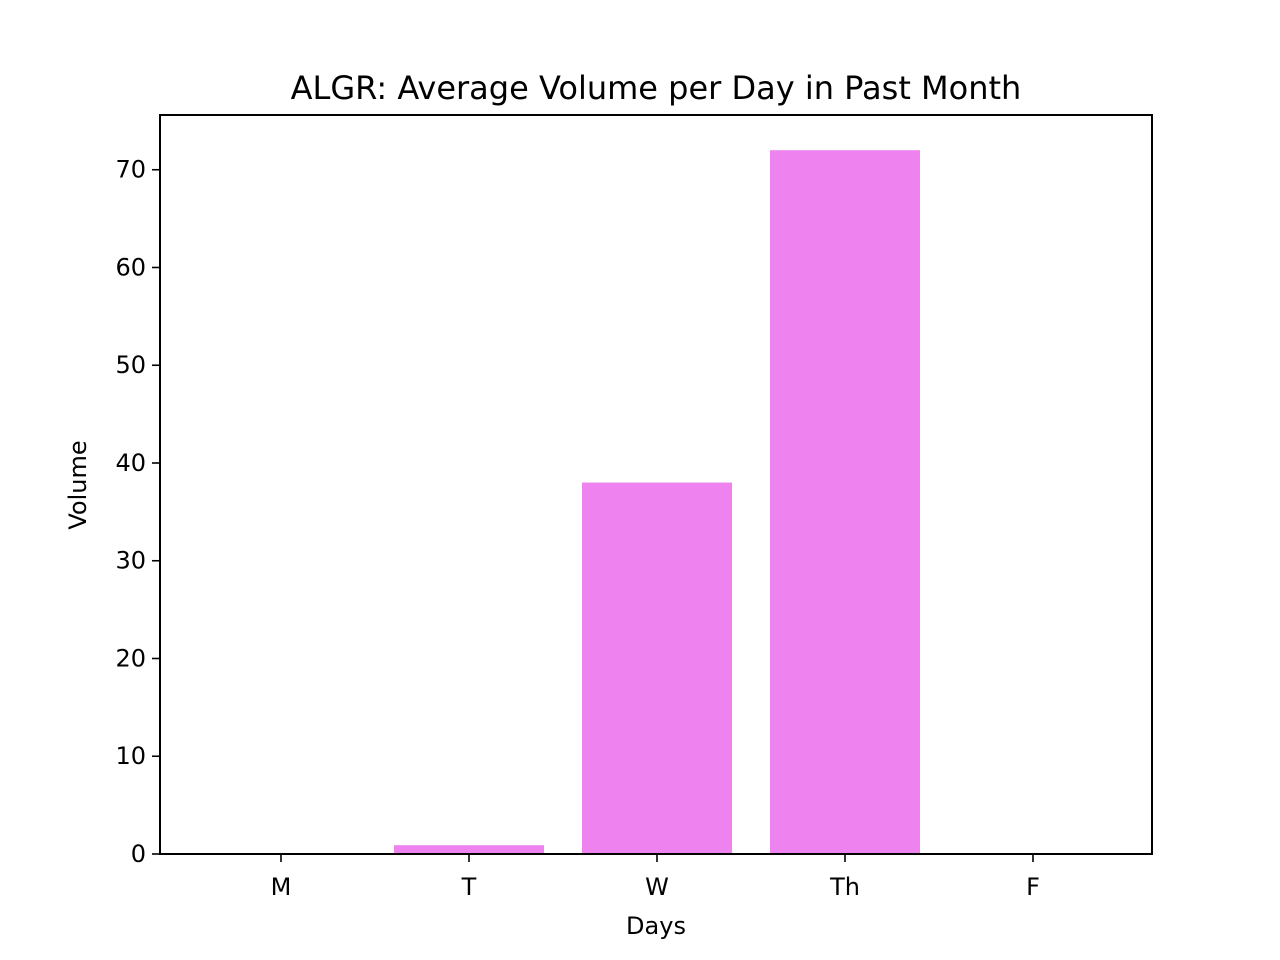  I want to click on y-tick-label: 70, so click(130, 170).